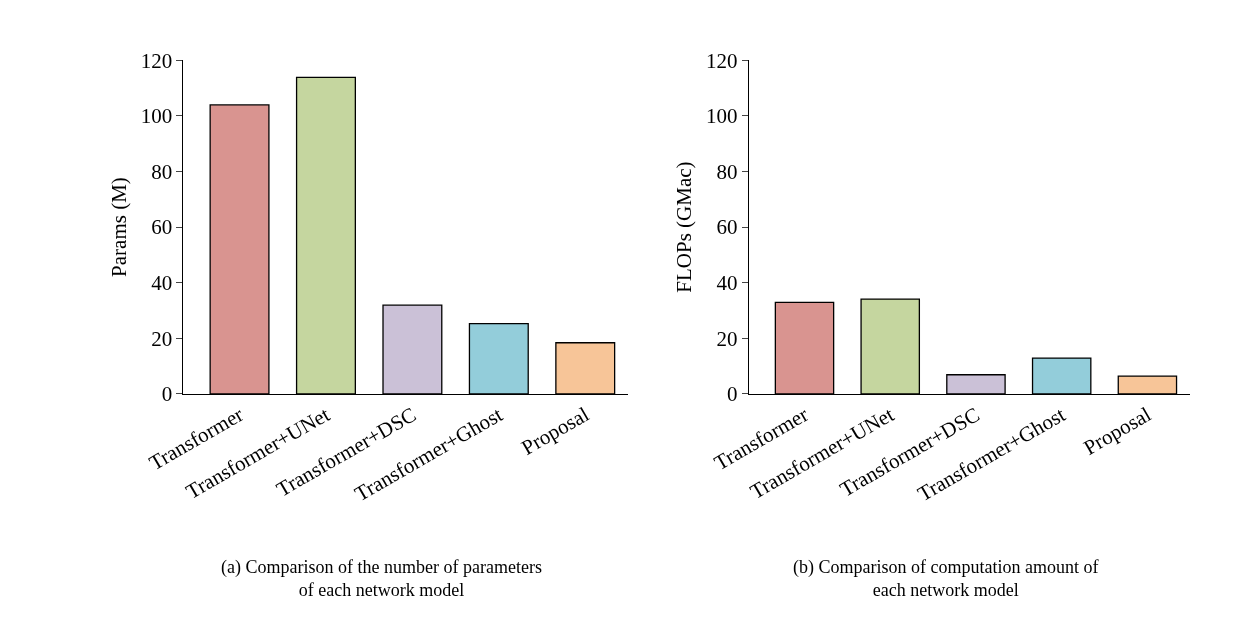 This screenshot has height=642, width=1242. I want to click on y-axis-title: FLOPs (GMac), so click(684, 227).